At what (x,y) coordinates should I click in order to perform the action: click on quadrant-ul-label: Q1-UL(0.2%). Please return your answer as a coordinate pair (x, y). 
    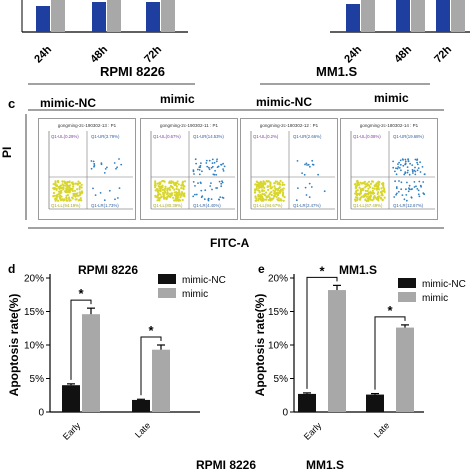
    Looking at the image, I should click on (266, 136).